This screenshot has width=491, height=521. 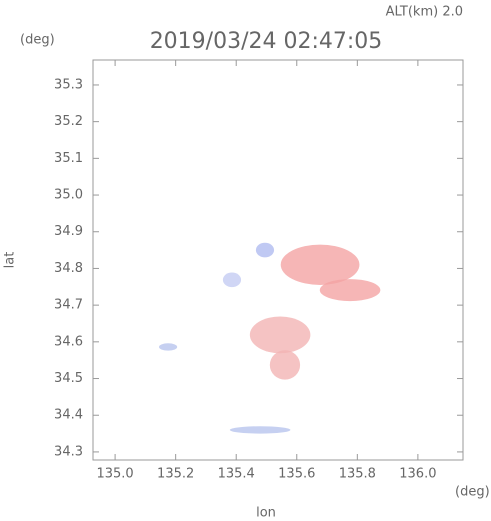 I want to click on y-tick-label: 34.8, so click(x=68, y=268).